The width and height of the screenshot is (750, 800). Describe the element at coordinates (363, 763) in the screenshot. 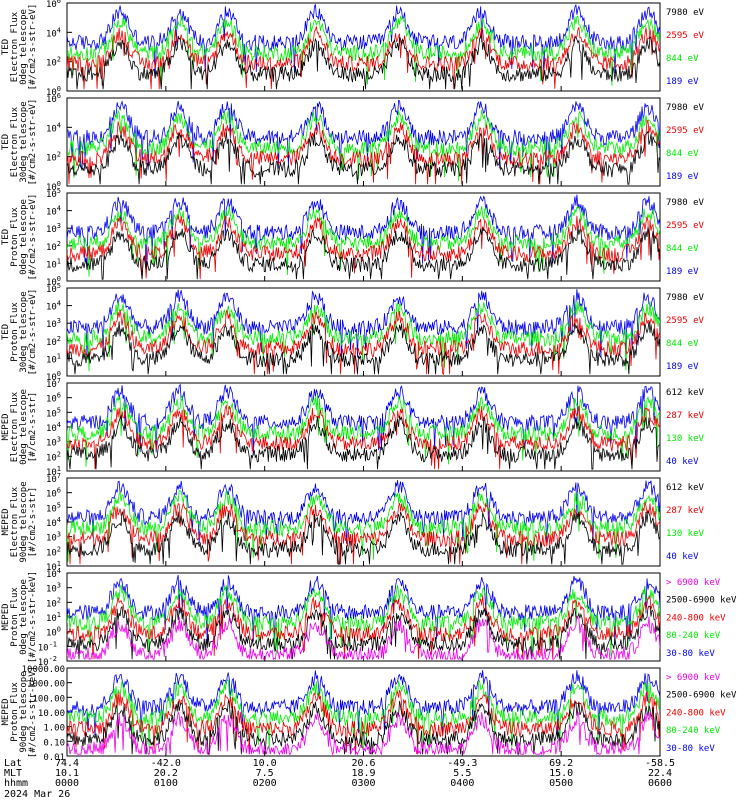

I see `x-tick-label: 20.6` at that location.